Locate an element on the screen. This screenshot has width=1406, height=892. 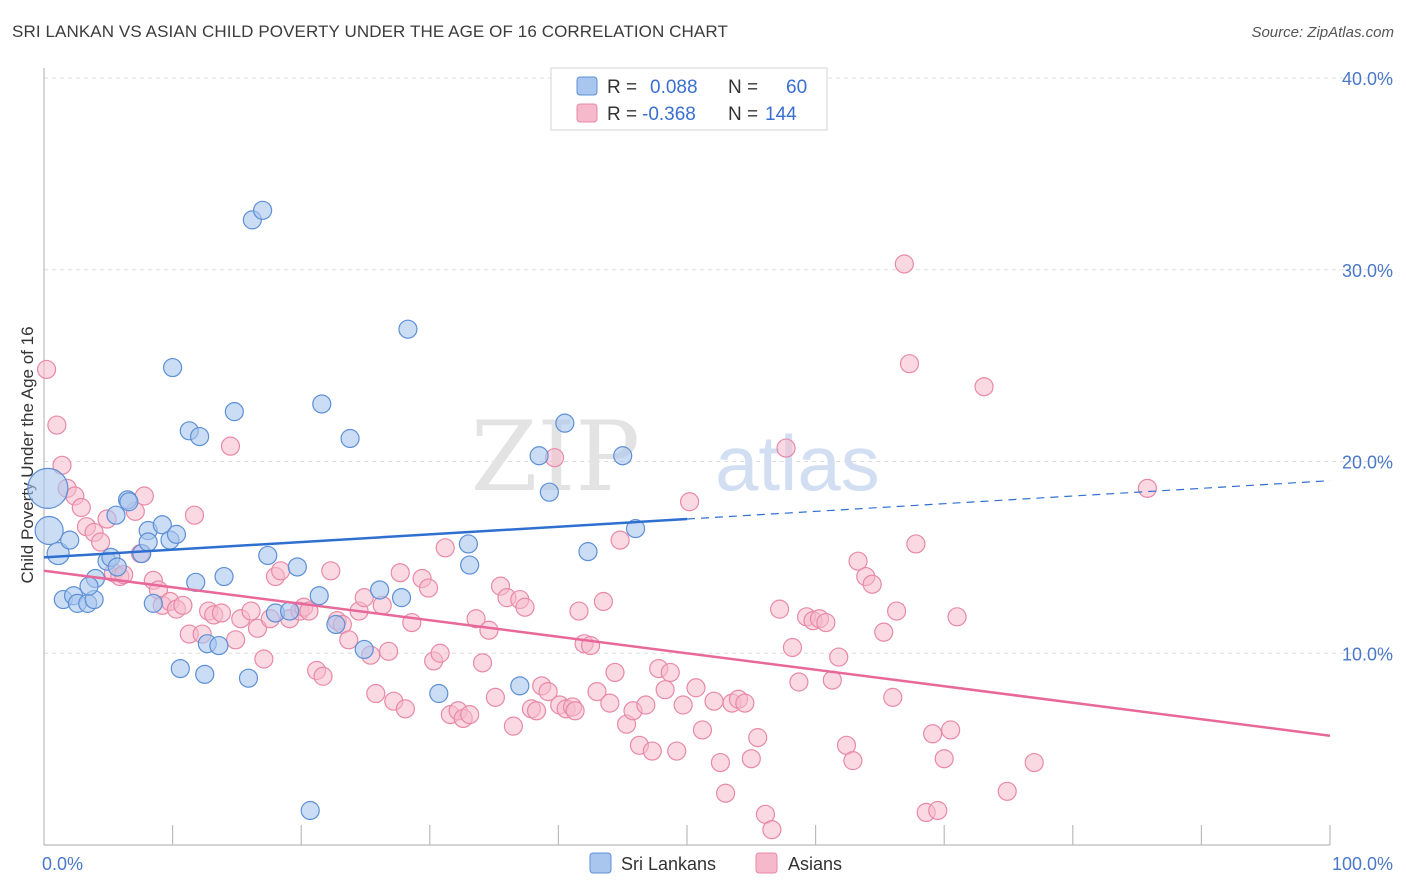
legend-r-value-sri: 0.088 is located at coordinates (674, 87).